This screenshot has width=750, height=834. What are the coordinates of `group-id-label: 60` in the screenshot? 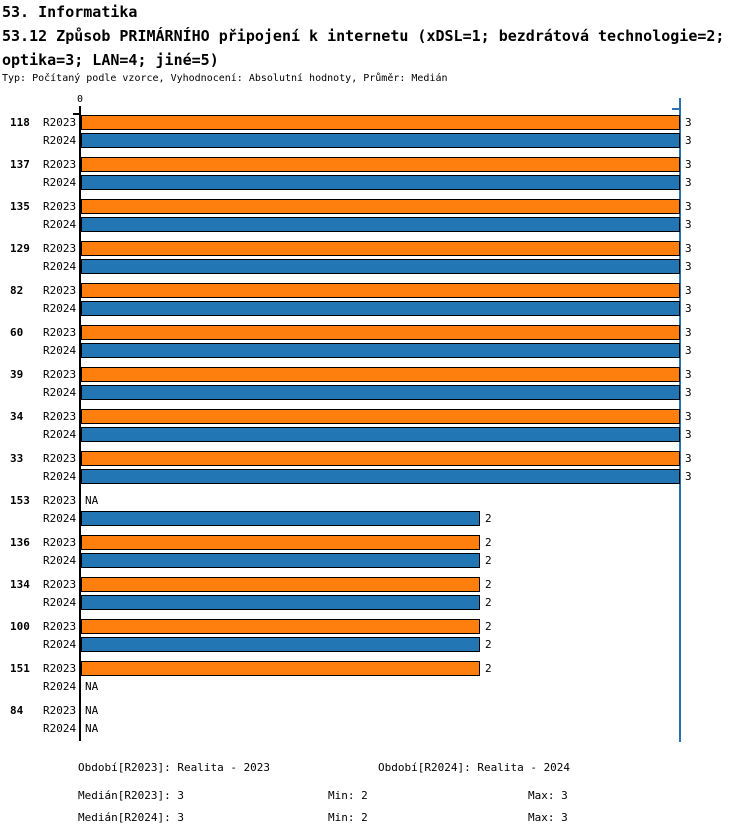 It's located at (17, 332).